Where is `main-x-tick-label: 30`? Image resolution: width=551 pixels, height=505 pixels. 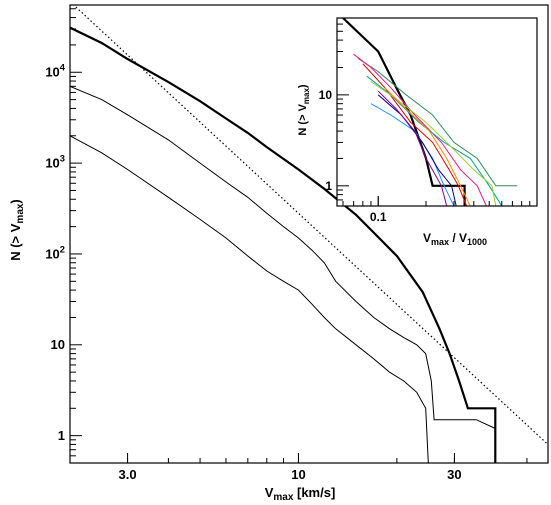 main-x-tick-label: 30 is located at coordinates (454, 474).